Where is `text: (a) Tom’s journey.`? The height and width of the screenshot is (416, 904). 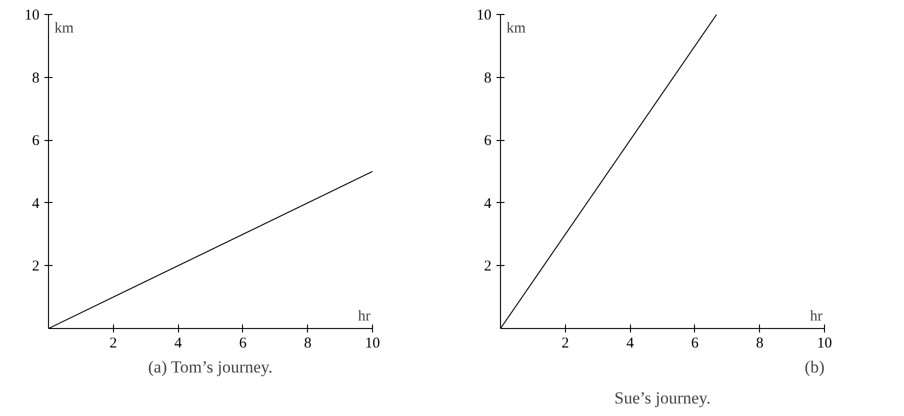 text: (a) Tom’s journey. is located at coordinates (210, 367).